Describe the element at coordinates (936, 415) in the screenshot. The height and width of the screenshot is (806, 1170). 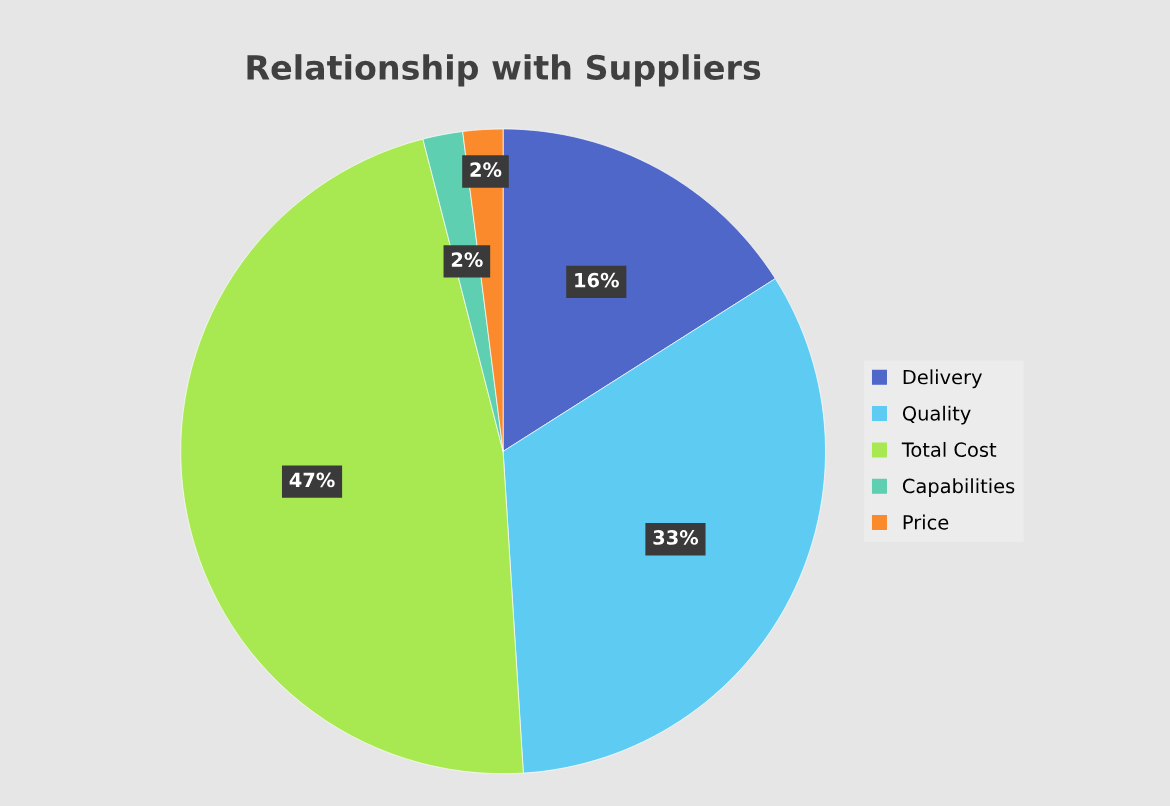
I see `legend-label: Quality` at that location.